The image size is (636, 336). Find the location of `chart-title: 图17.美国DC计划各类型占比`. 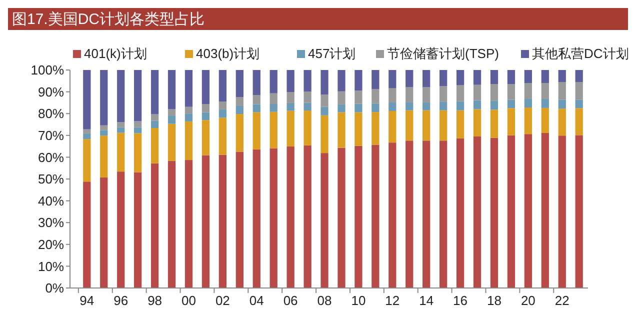

chart-title: 图17.美国DC计划各类型占比 is located at coordinates (108, 19).